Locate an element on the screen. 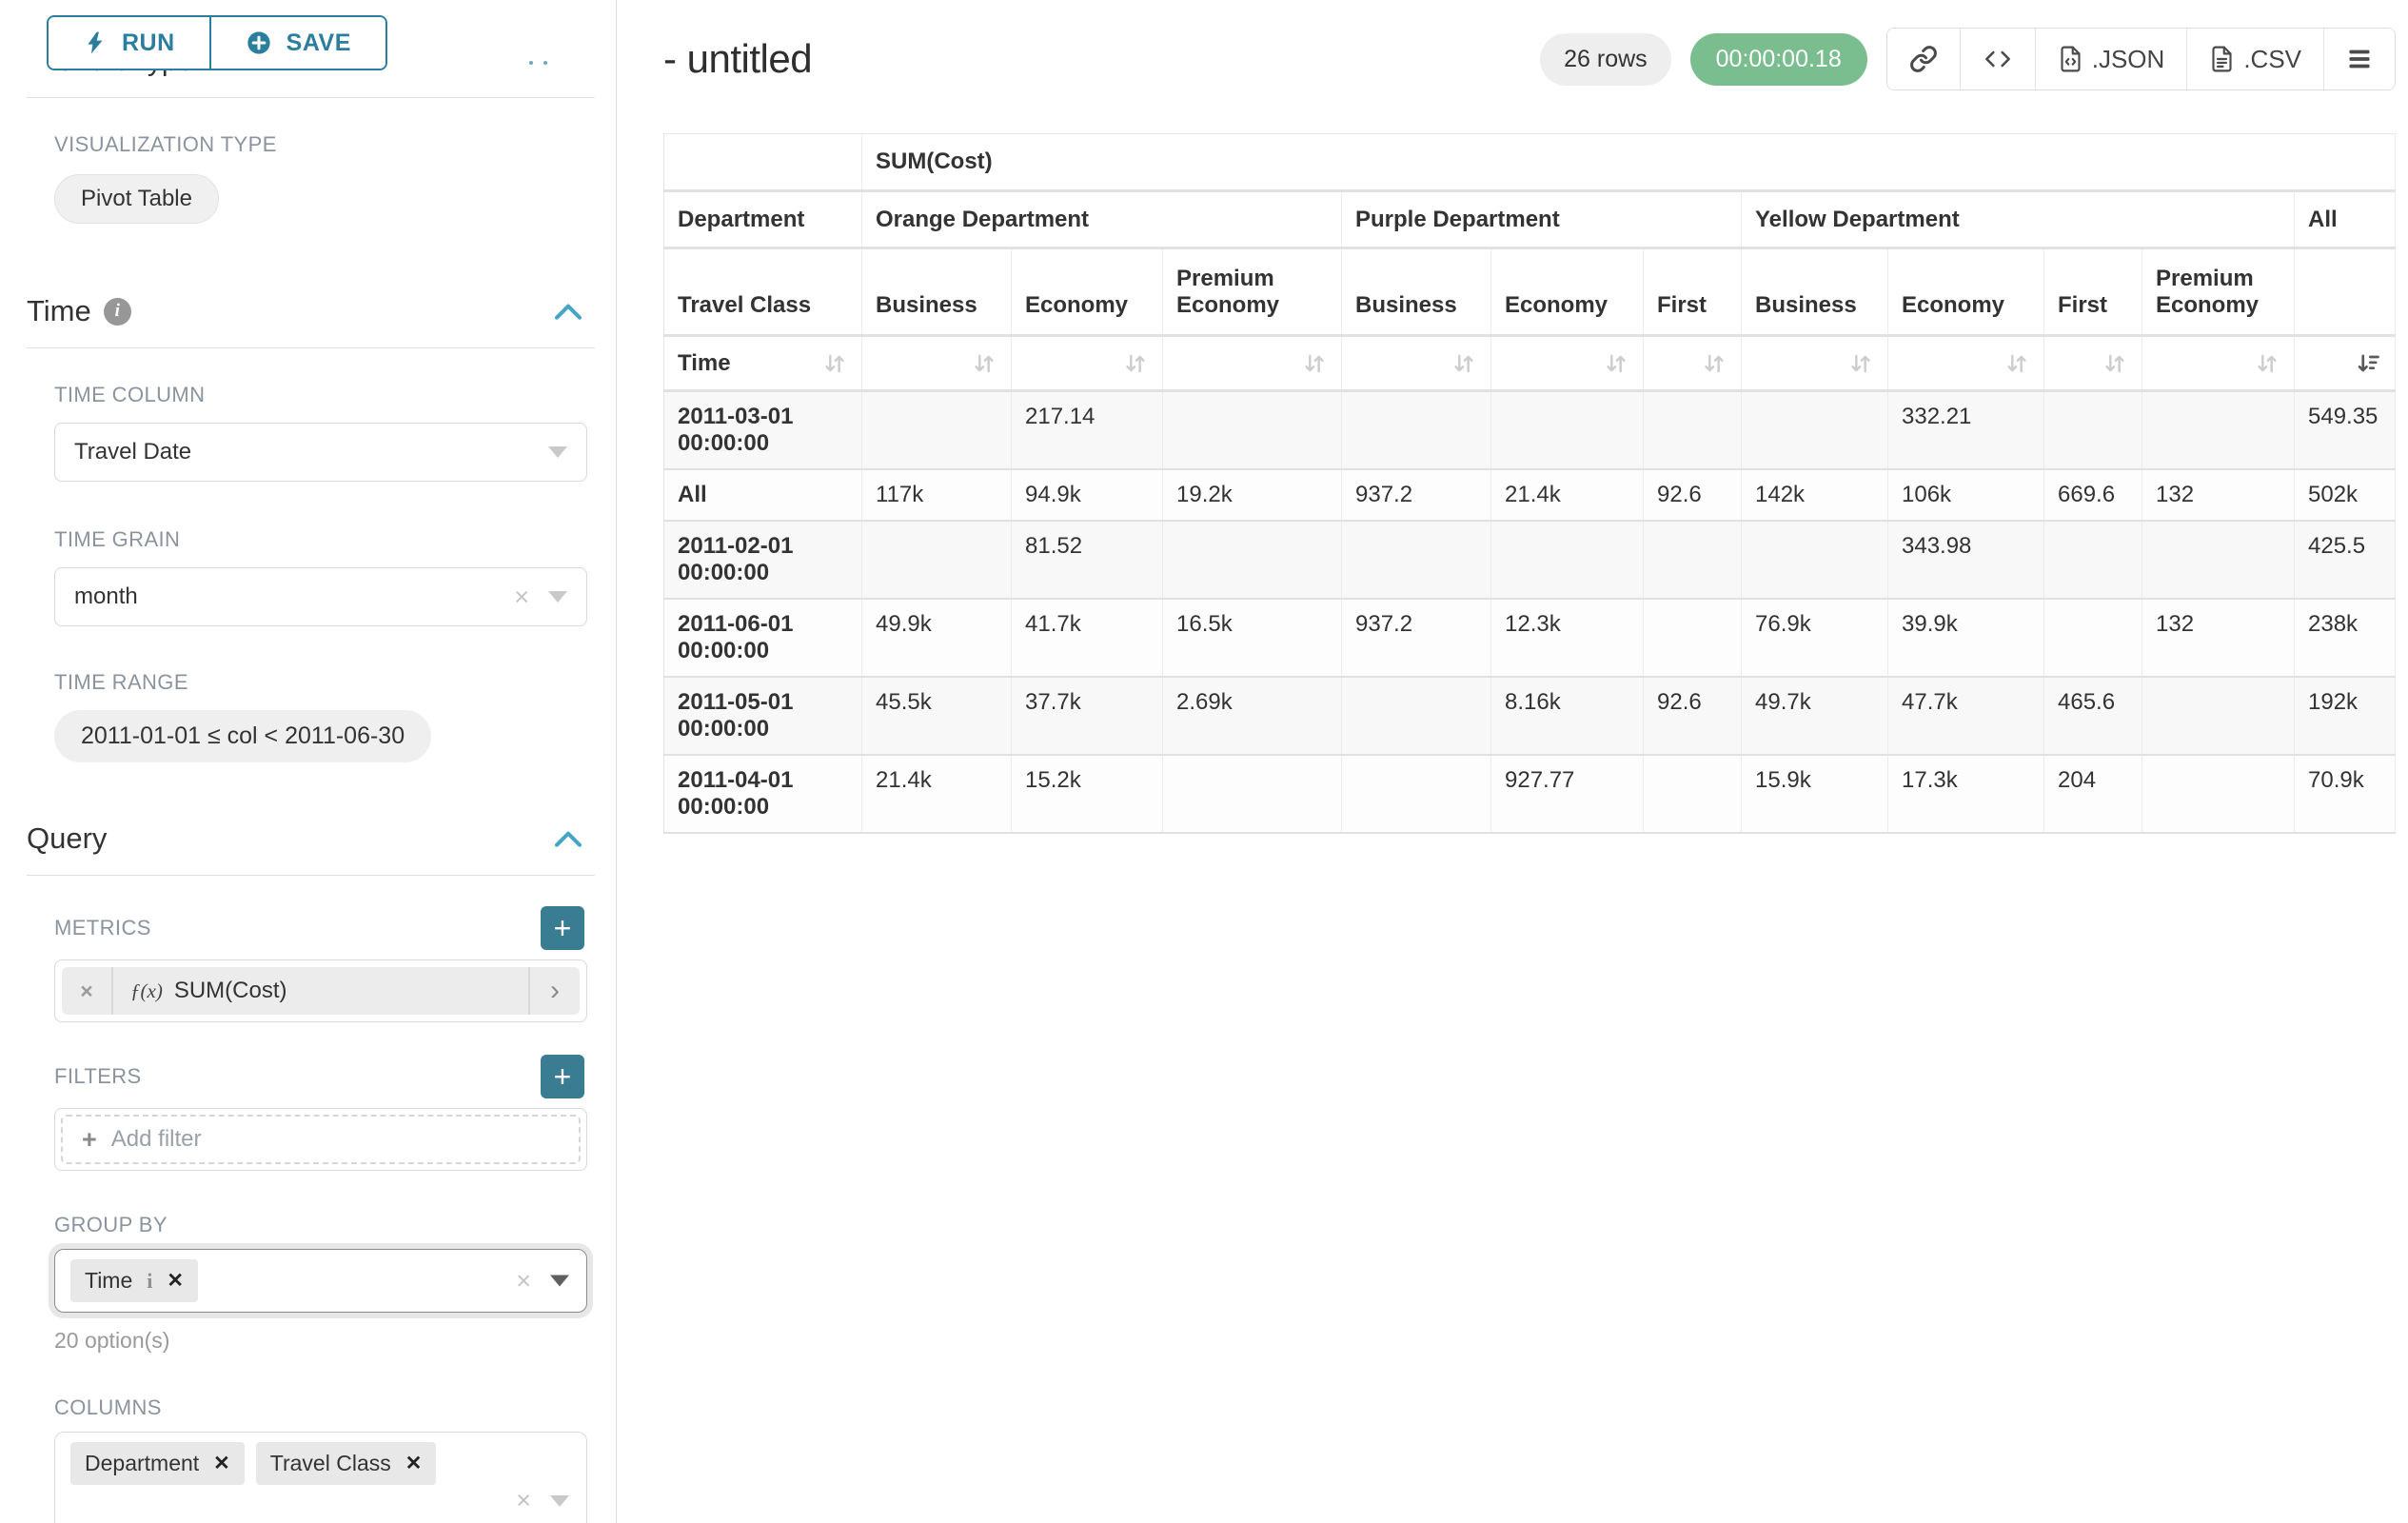  dimension-tag-label: Department is located at coordinates (142, 1463).